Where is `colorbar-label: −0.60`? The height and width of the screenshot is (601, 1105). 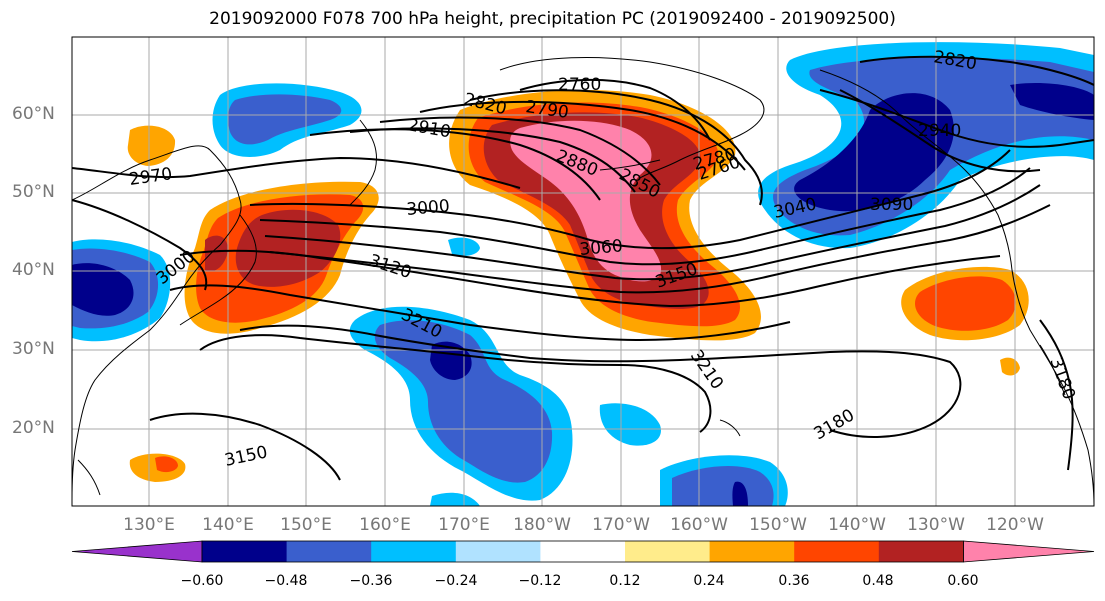 colorbar-label: −0.60 is located at coordinates (202, 581).